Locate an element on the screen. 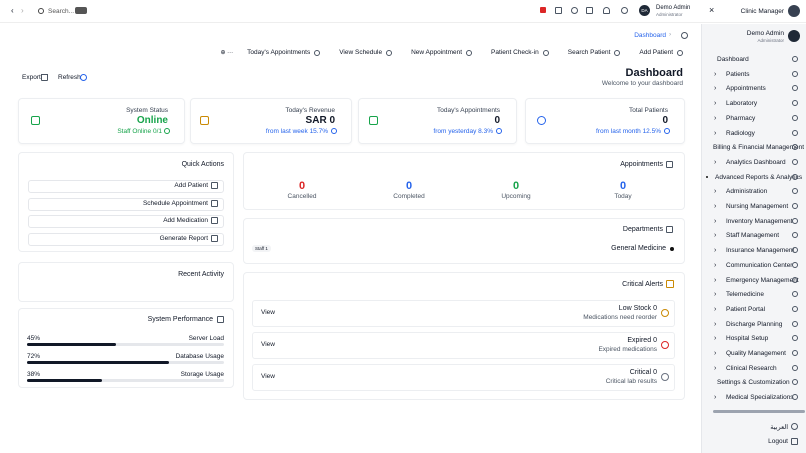 The width and height of the screenshot is (806, 453). quick-actions-card is located at coordinates (126, 202).